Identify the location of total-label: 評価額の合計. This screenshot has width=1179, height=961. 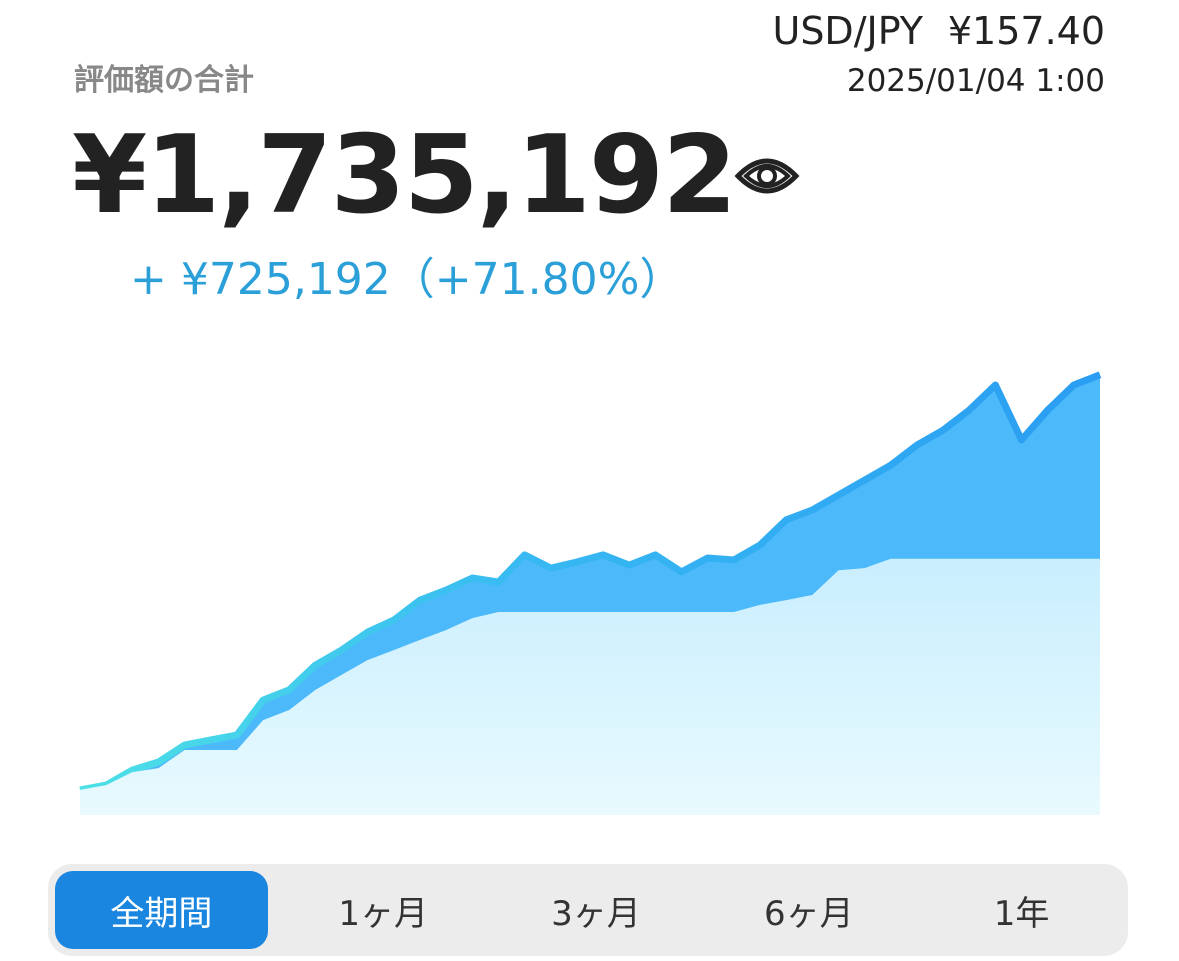
(164, 80).